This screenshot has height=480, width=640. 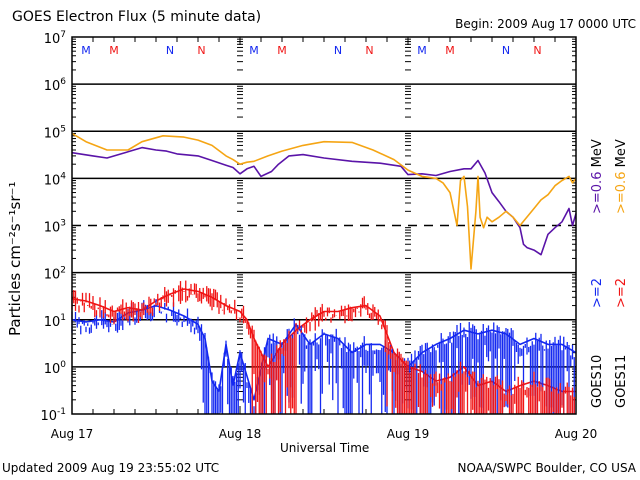 What do you see at coordinates (621, 153) in the screenshot?
I see `legend-mev-2: MeV` at bounding box center [621, 153].